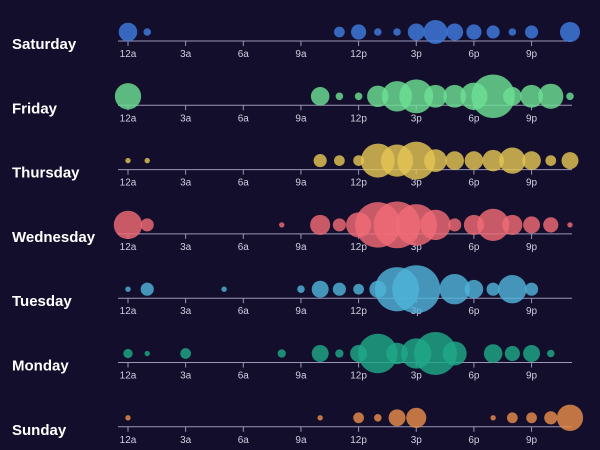 This screenshot has height=450, width=600. I want to click on bubble-tuesday-h9, so click(301, 289).